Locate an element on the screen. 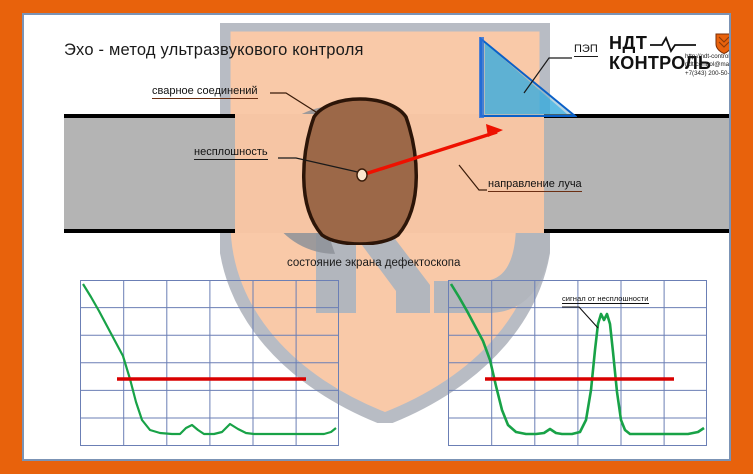  label-discontinuity-signal: сигнал от несплошности is located at coordinates (605, 299).